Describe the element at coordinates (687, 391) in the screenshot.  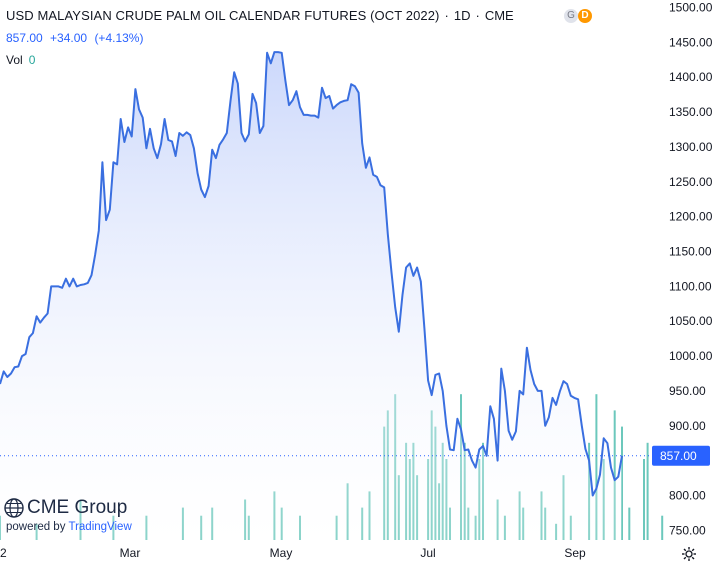
I see `y-tick-label: 950.00` at that location.